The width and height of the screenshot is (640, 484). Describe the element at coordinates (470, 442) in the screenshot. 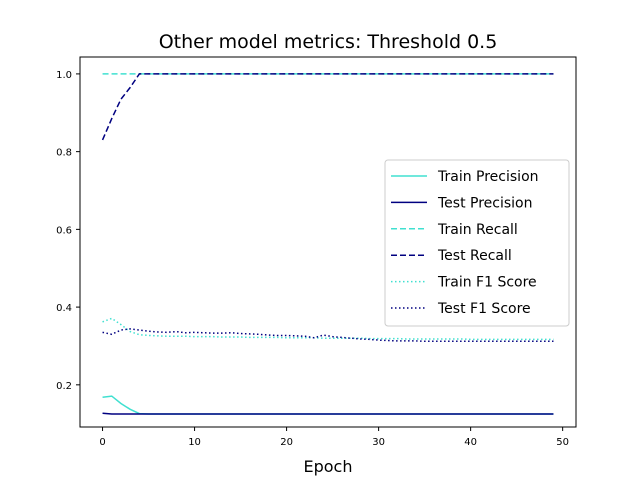

I see `x-tick-label: 40` at that location.